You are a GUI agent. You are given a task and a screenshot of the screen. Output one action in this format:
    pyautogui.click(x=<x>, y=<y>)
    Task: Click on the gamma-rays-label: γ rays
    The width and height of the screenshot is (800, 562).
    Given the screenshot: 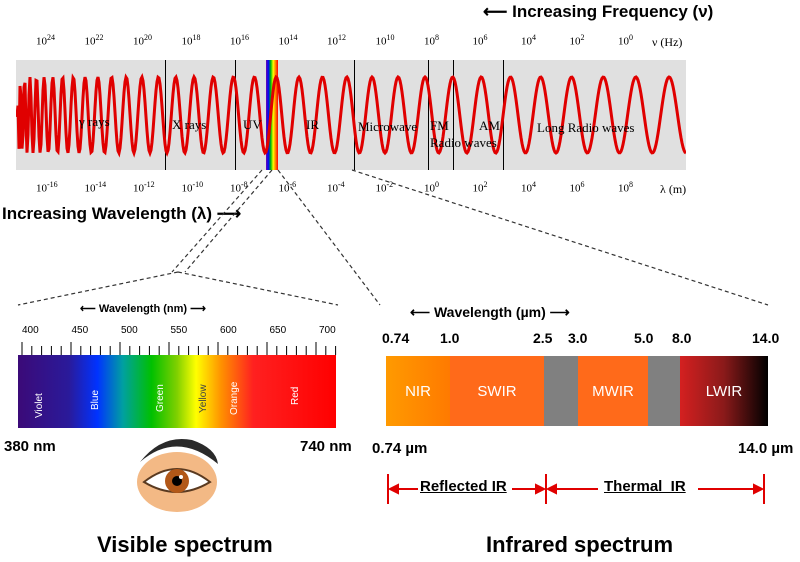 What is the action you would take?
    pyautogui.click(x=94, y=121)
    